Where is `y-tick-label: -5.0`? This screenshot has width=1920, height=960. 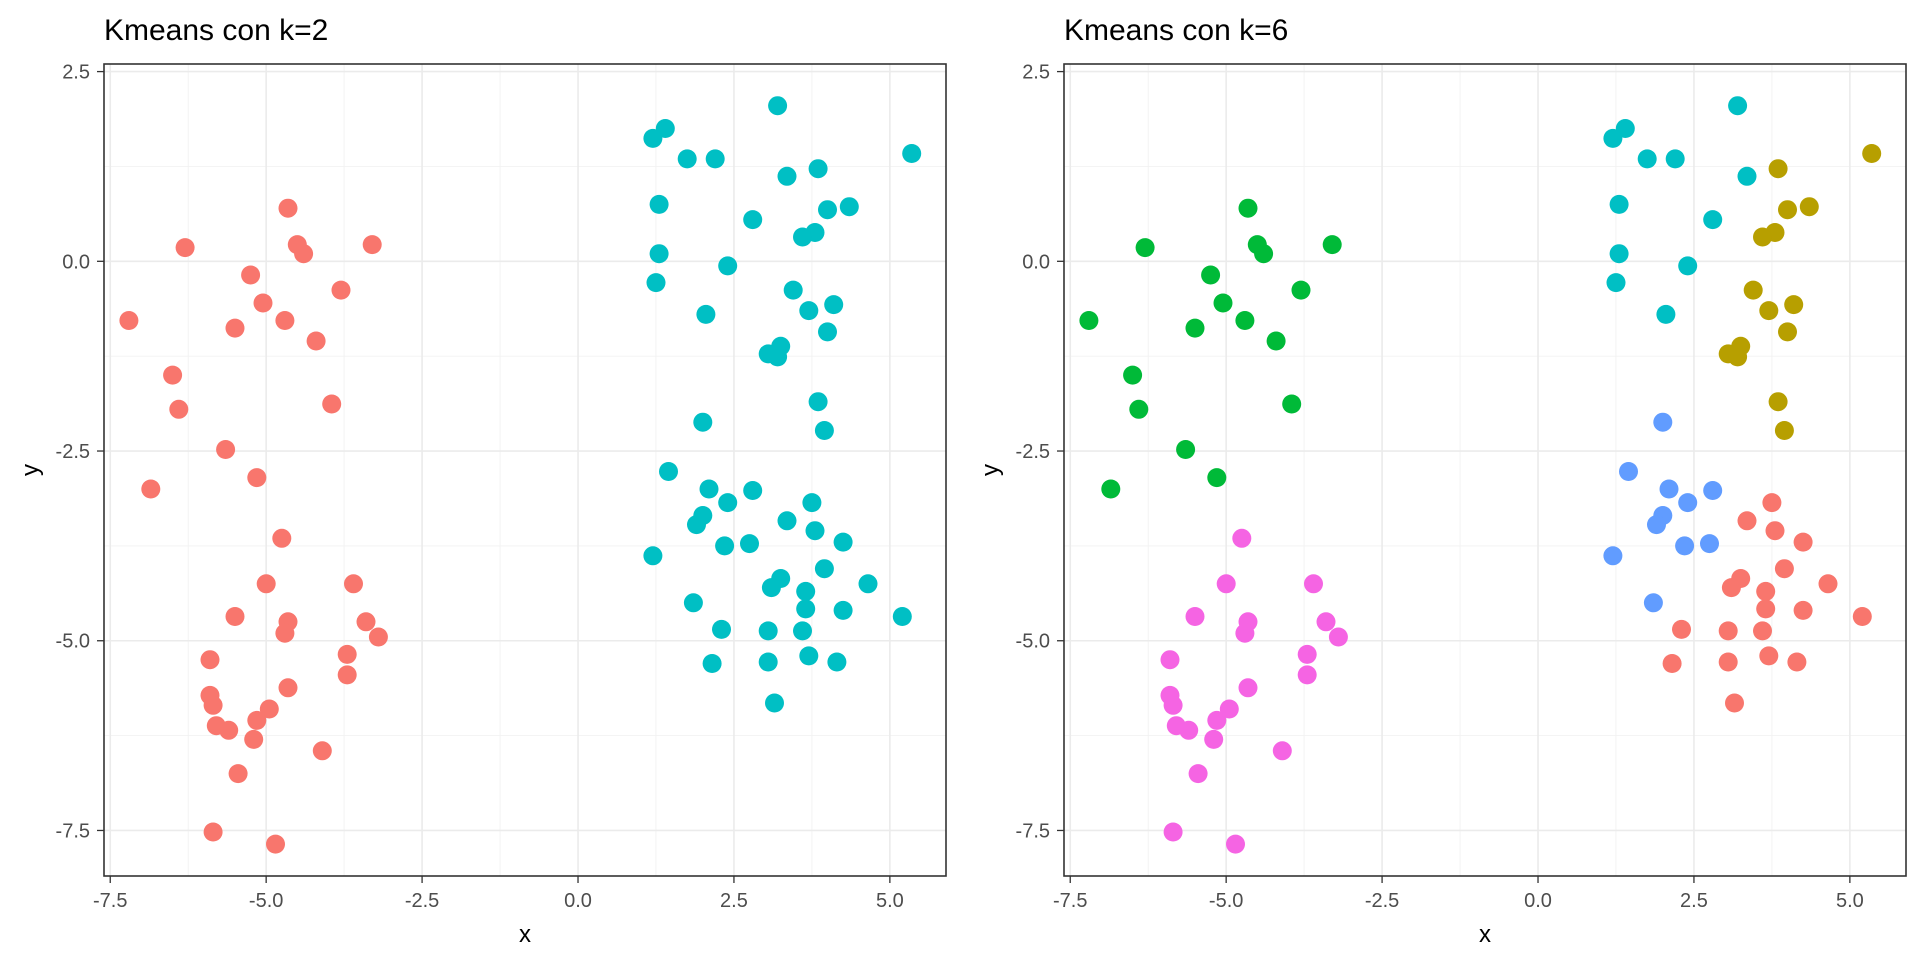 y-tick-label: -5.0 is located at coordinates (1033, 642).